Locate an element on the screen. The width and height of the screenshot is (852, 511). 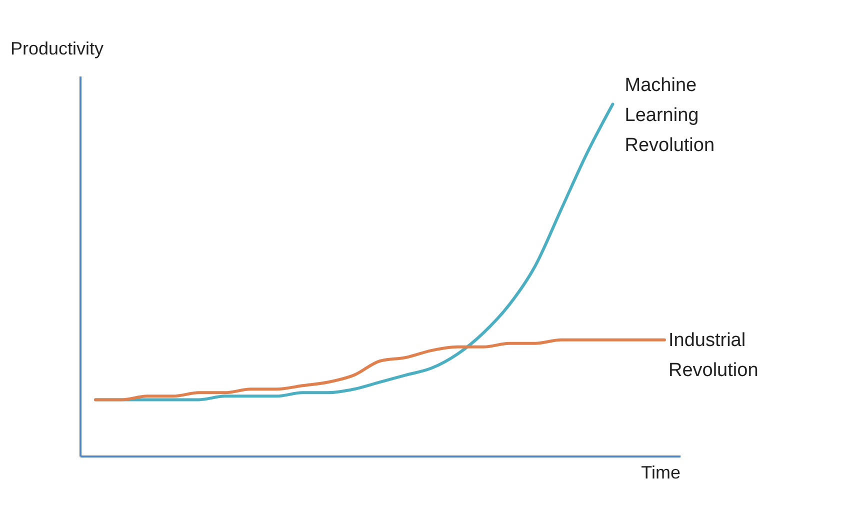
series-label: Industrial Revolution is located at coordinates (713, 355).